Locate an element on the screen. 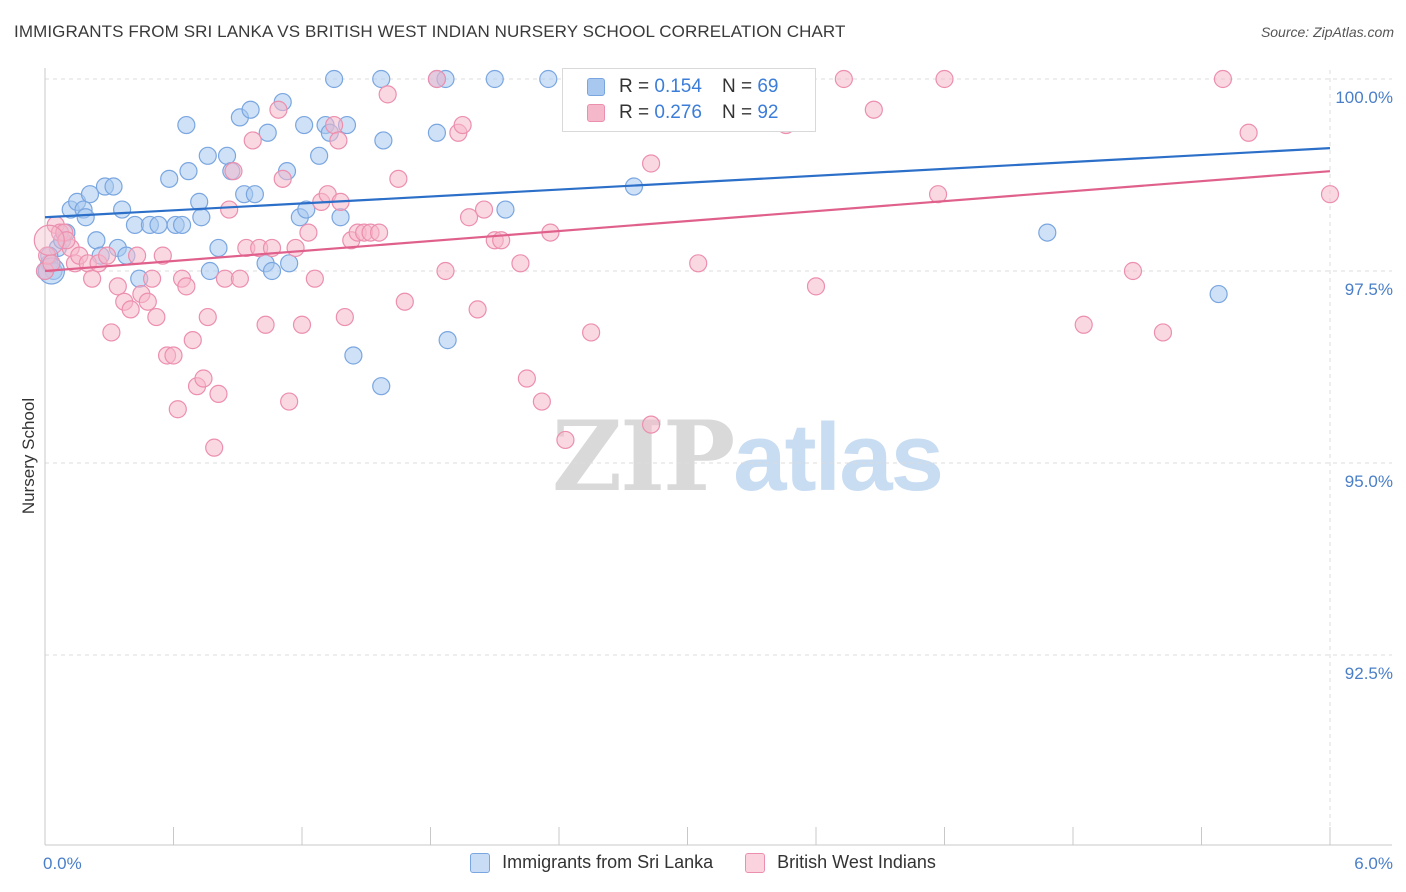 The height and width of the screenshot is (892, 1406). legend-item-bwi: British West Indians is located at coordinates (840, 862).